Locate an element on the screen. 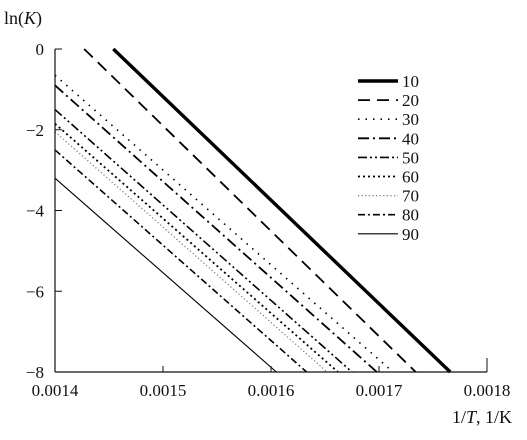 This screenshot has height=440, width=527. y-tick-label: −8 is located at coordinates (35, 372).